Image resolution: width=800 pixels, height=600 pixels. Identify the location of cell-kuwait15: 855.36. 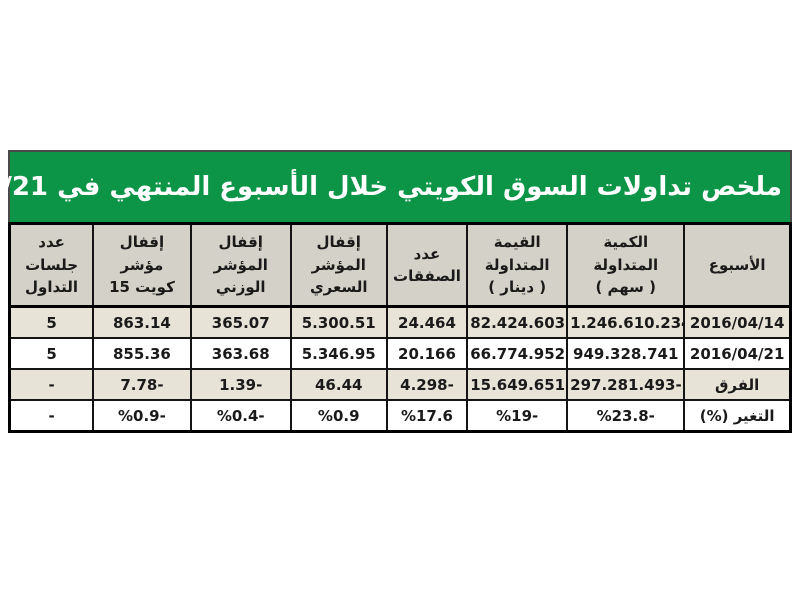
(142, 353).